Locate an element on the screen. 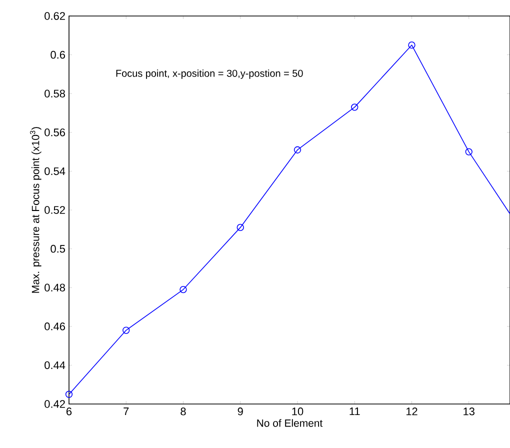 The height and width of the screenshot is (448, 510). x-tick-label: 8 is located at coordinates (183, 412).